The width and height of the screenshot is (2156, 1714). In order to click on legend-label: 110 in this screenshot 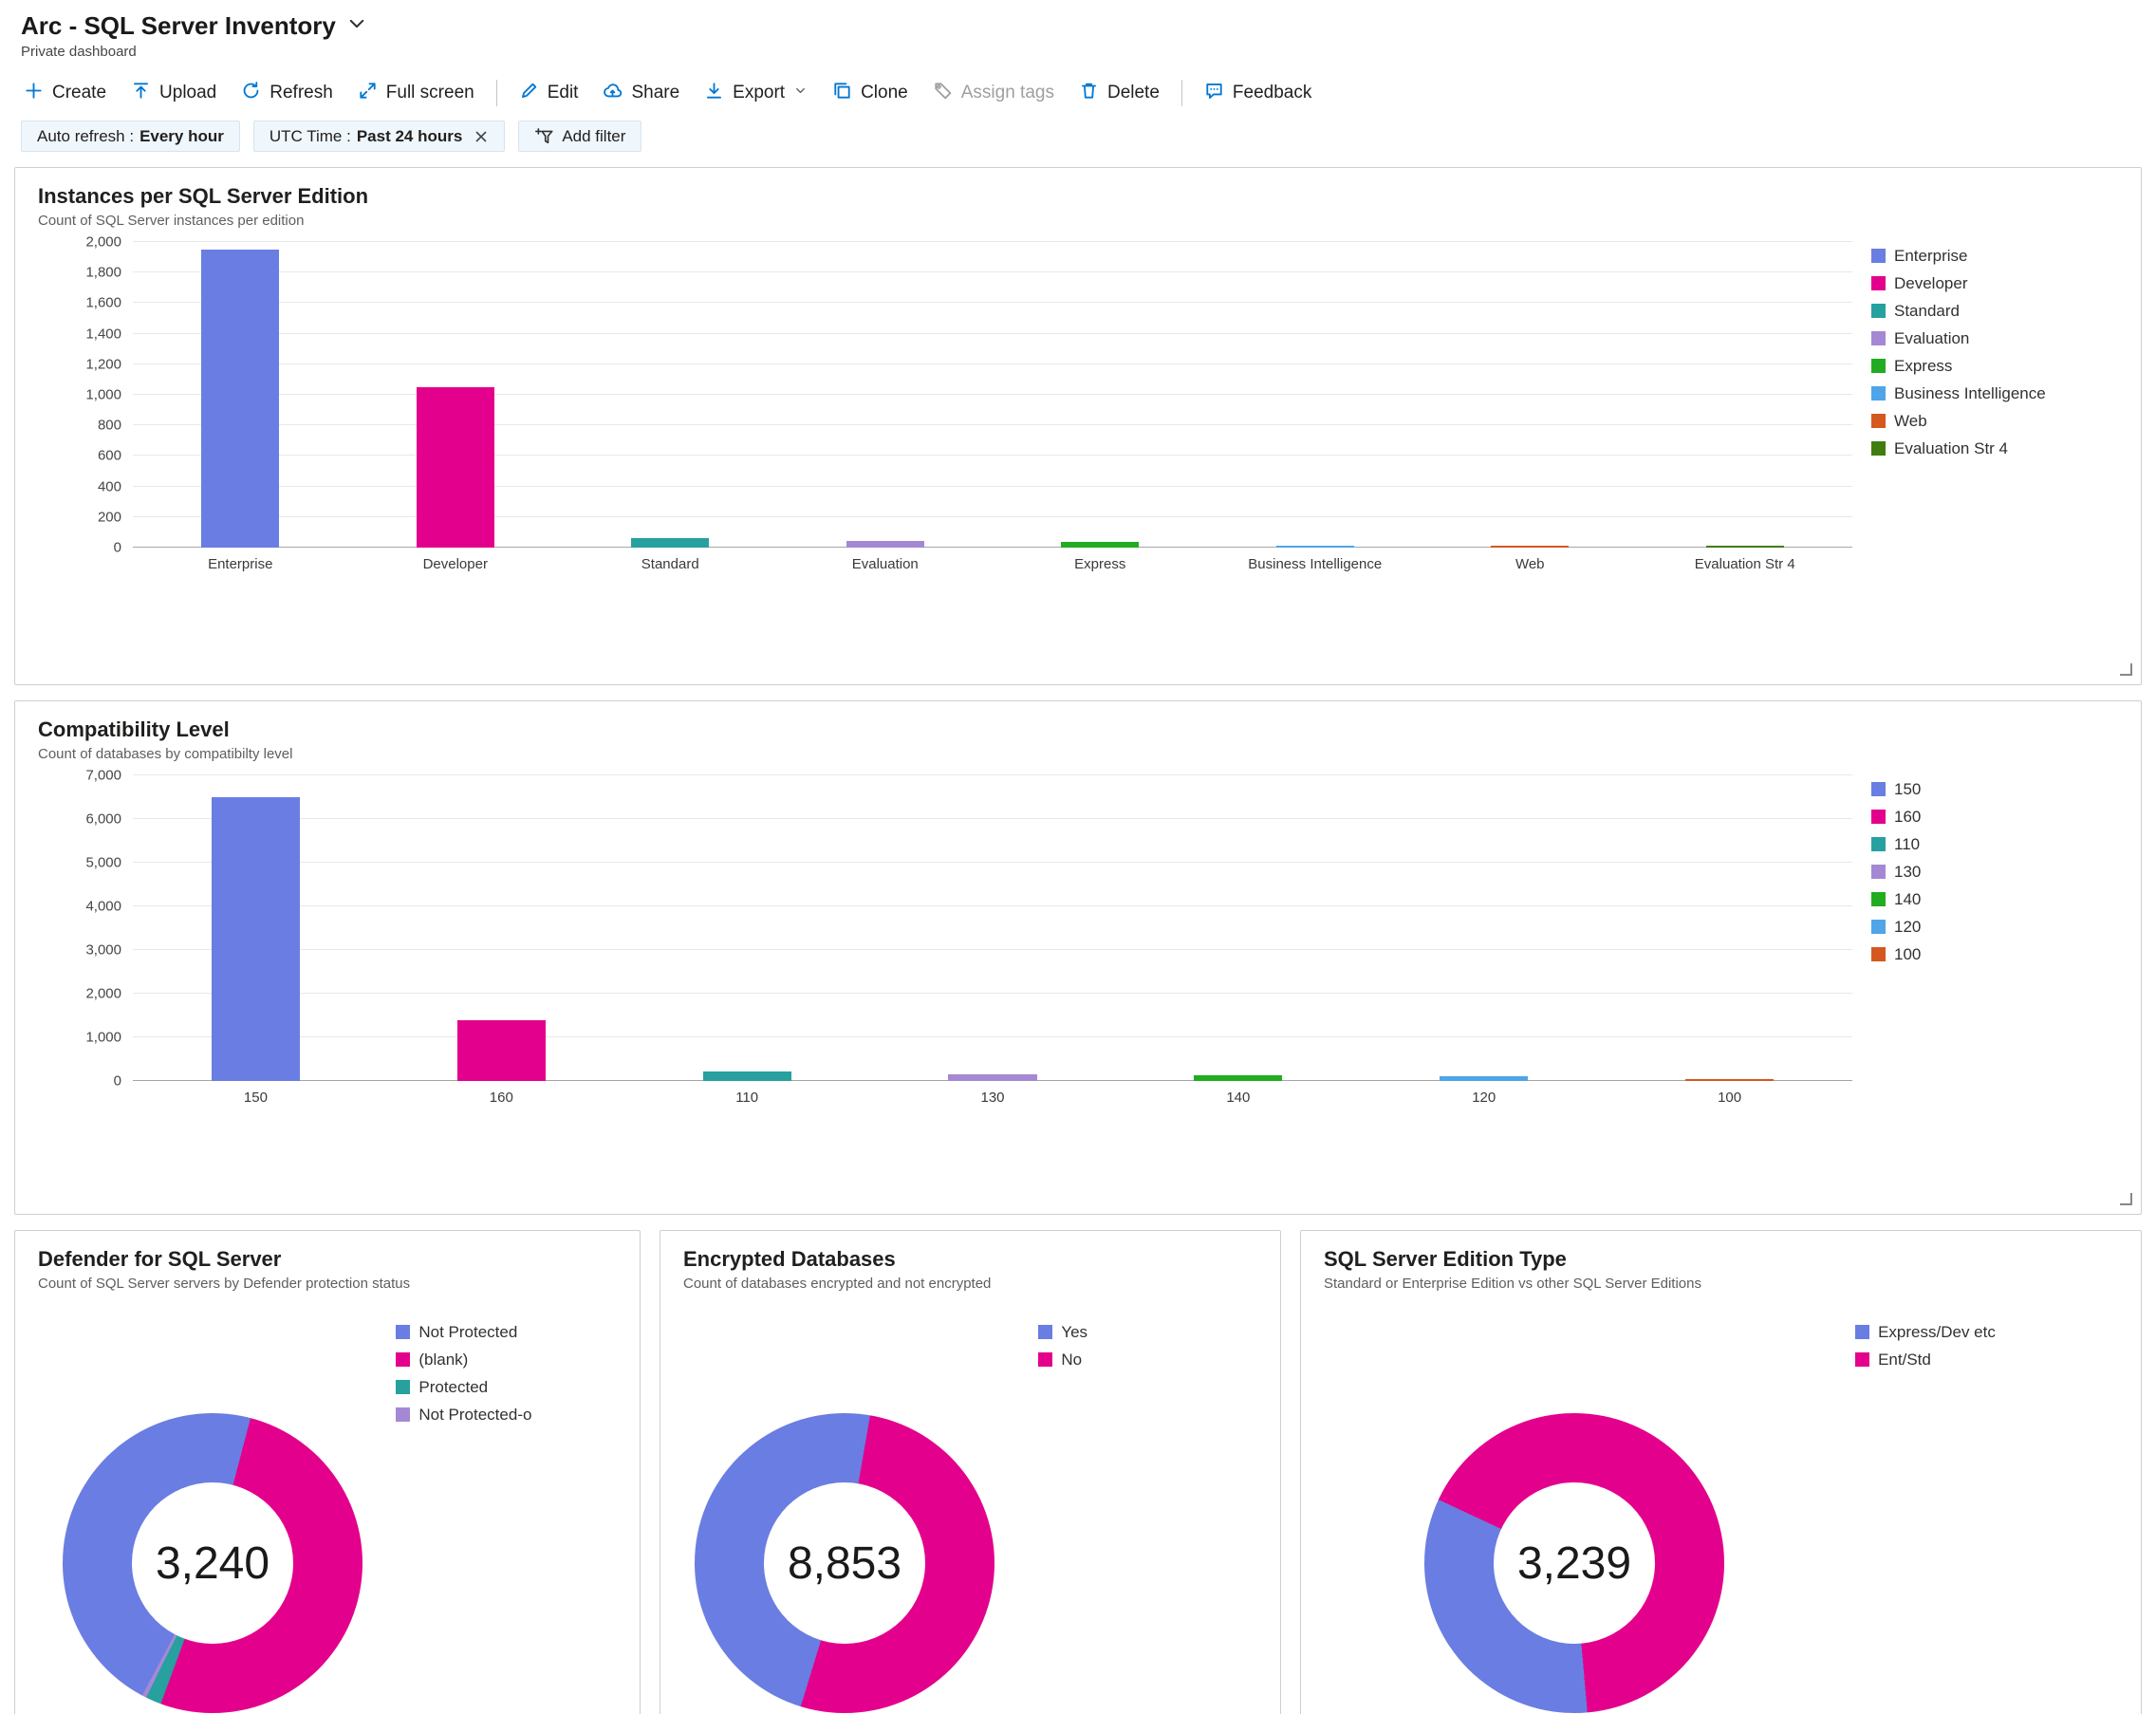, I will do `click(1907, 843)`.